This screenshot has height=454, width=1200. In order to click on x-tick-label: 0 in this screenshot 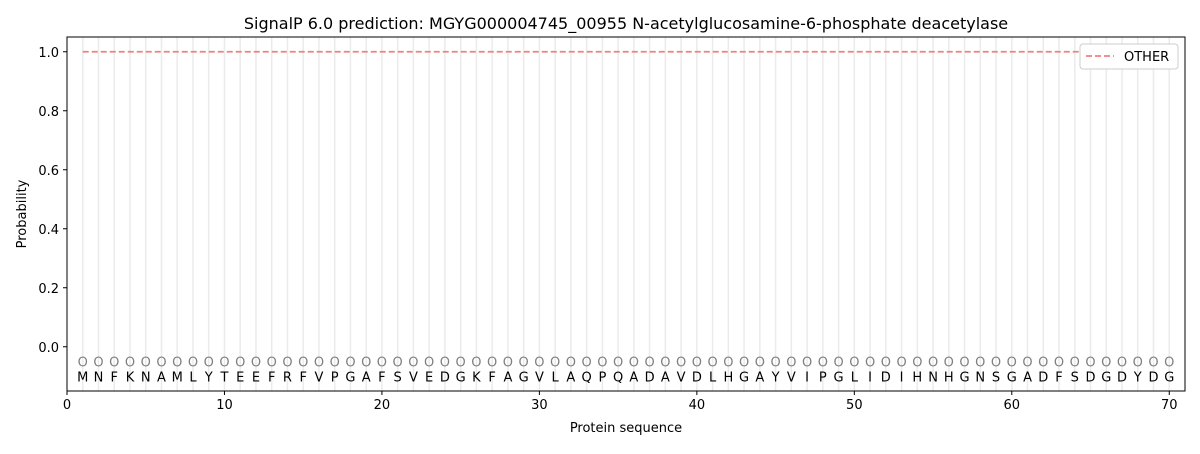, I will do `click(67, 405)`.